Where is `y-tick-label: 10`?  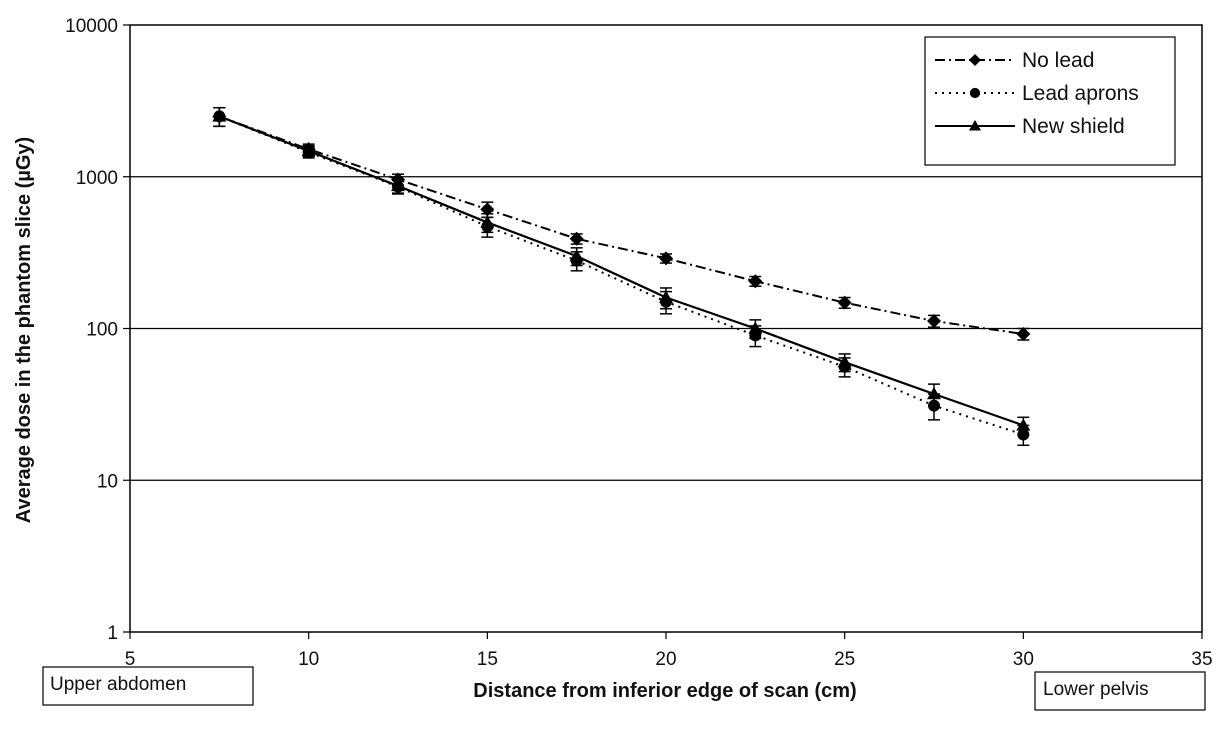 y-tick-label: 10 is located at coordinates (107, 481).